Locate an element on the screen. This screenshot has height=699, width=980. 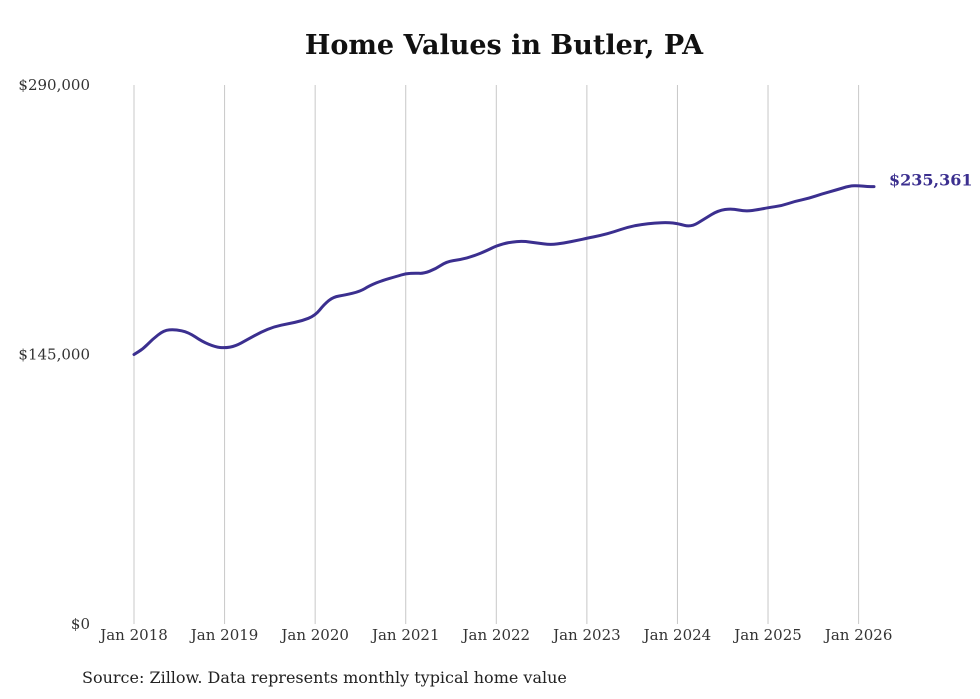
y-tick-label: $145,000 is located at coordinates (54, 355).